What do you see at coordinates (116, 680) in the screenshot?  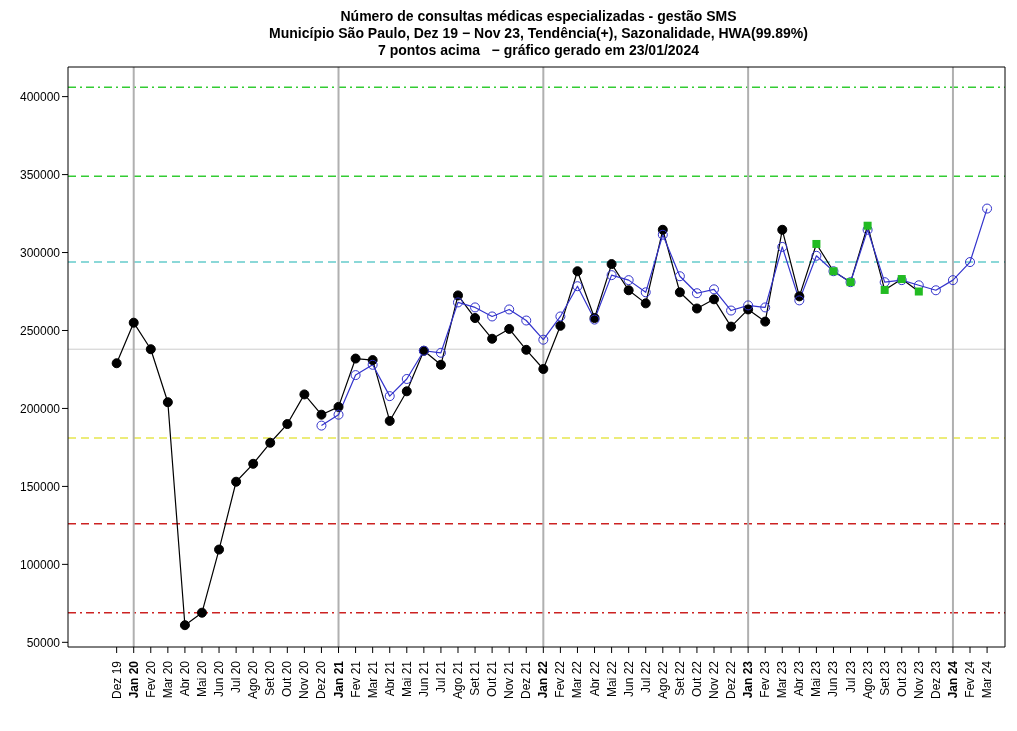 I see `x-tick-label: Dez 19` at bounding box center [116, 680].